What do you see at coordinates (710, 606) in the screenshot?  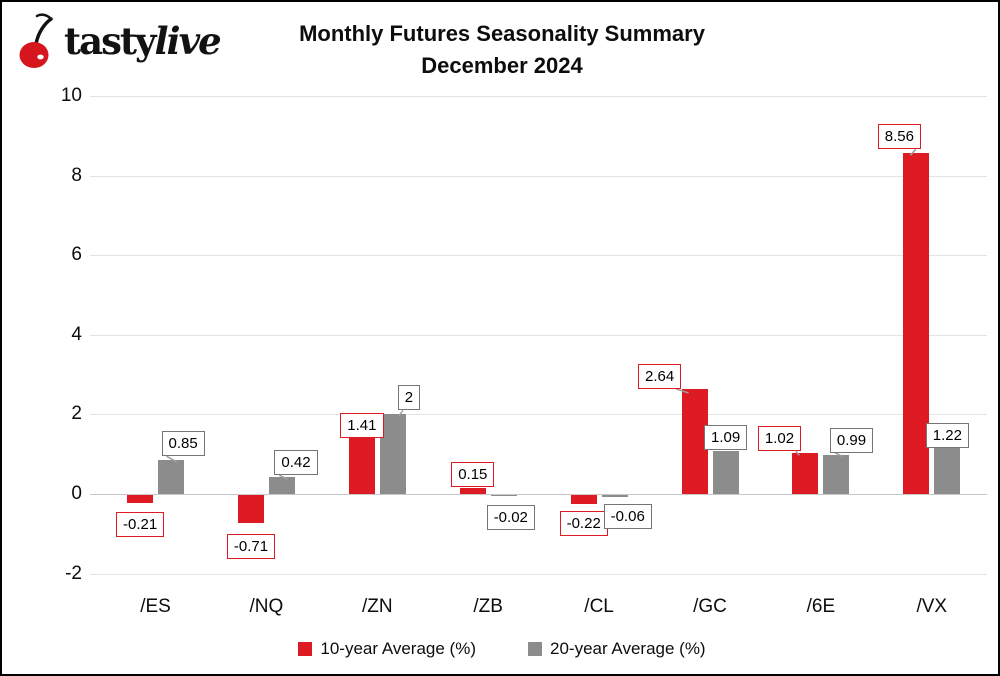 I see `x-axis-label-gc: /GC` at bounding box center [710, 606].